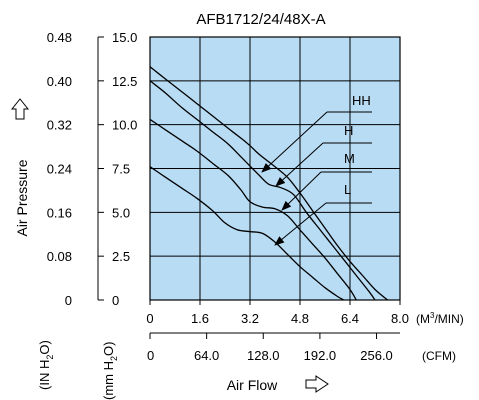 The width and height of the screenshot is (479, 400). Describe the element at coordinates (59, 212) in the screenshot. I see `y-tick-label-in: 0.16` at that location.